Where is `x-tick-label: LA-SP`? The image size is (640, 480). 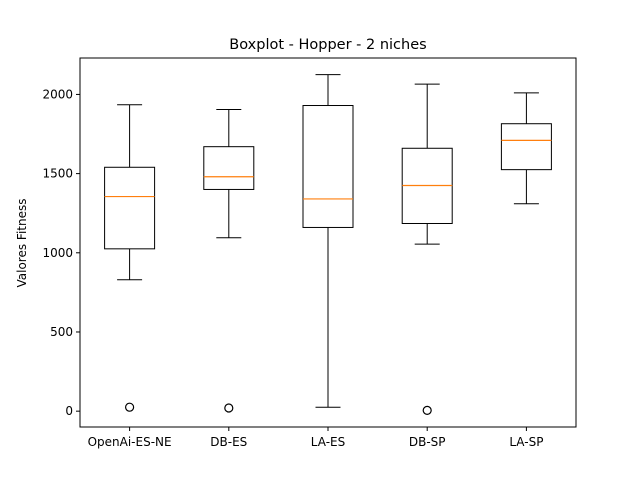
x-tick-label: LA-SP is located at coordinates (526, 442).